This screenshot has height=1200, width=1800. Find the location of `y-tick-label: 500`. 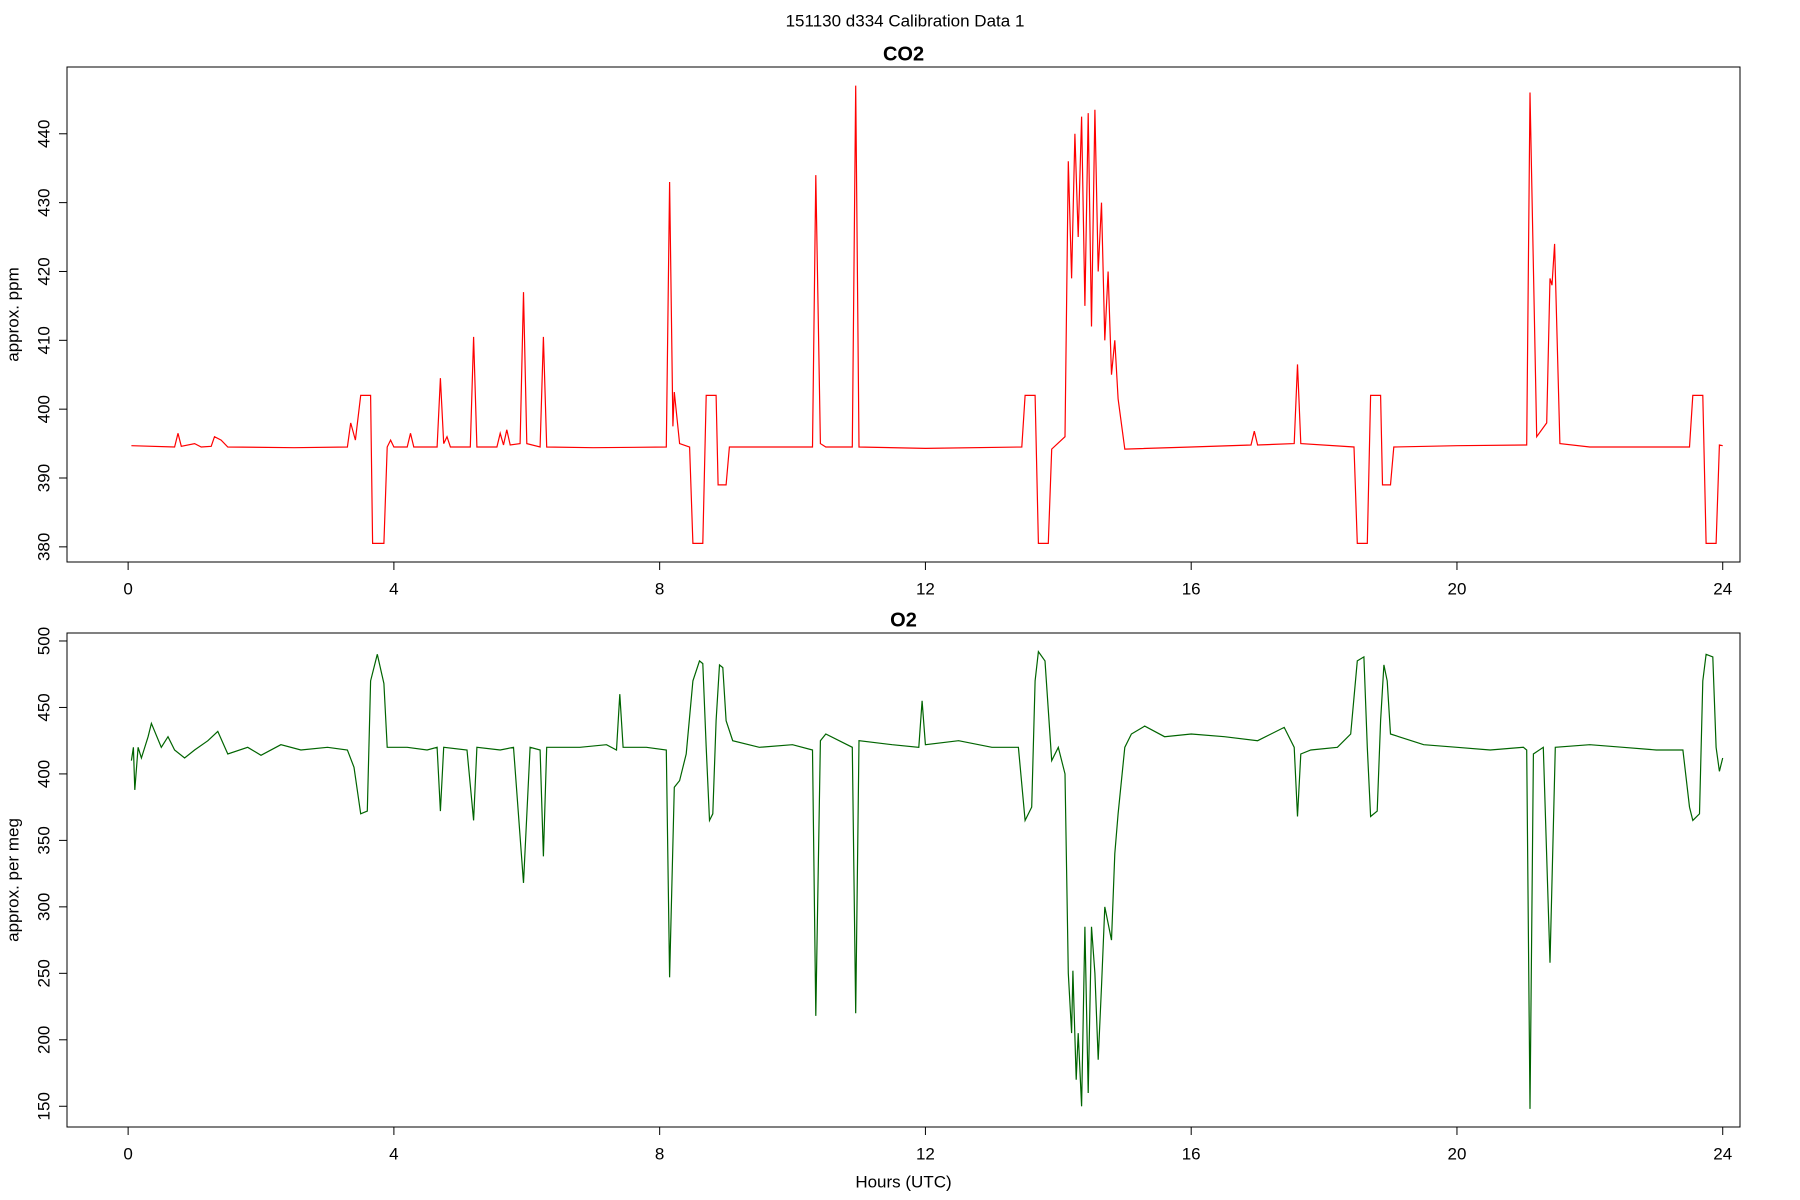

y-tick-label: 500 is located at coordinates (43, 641).